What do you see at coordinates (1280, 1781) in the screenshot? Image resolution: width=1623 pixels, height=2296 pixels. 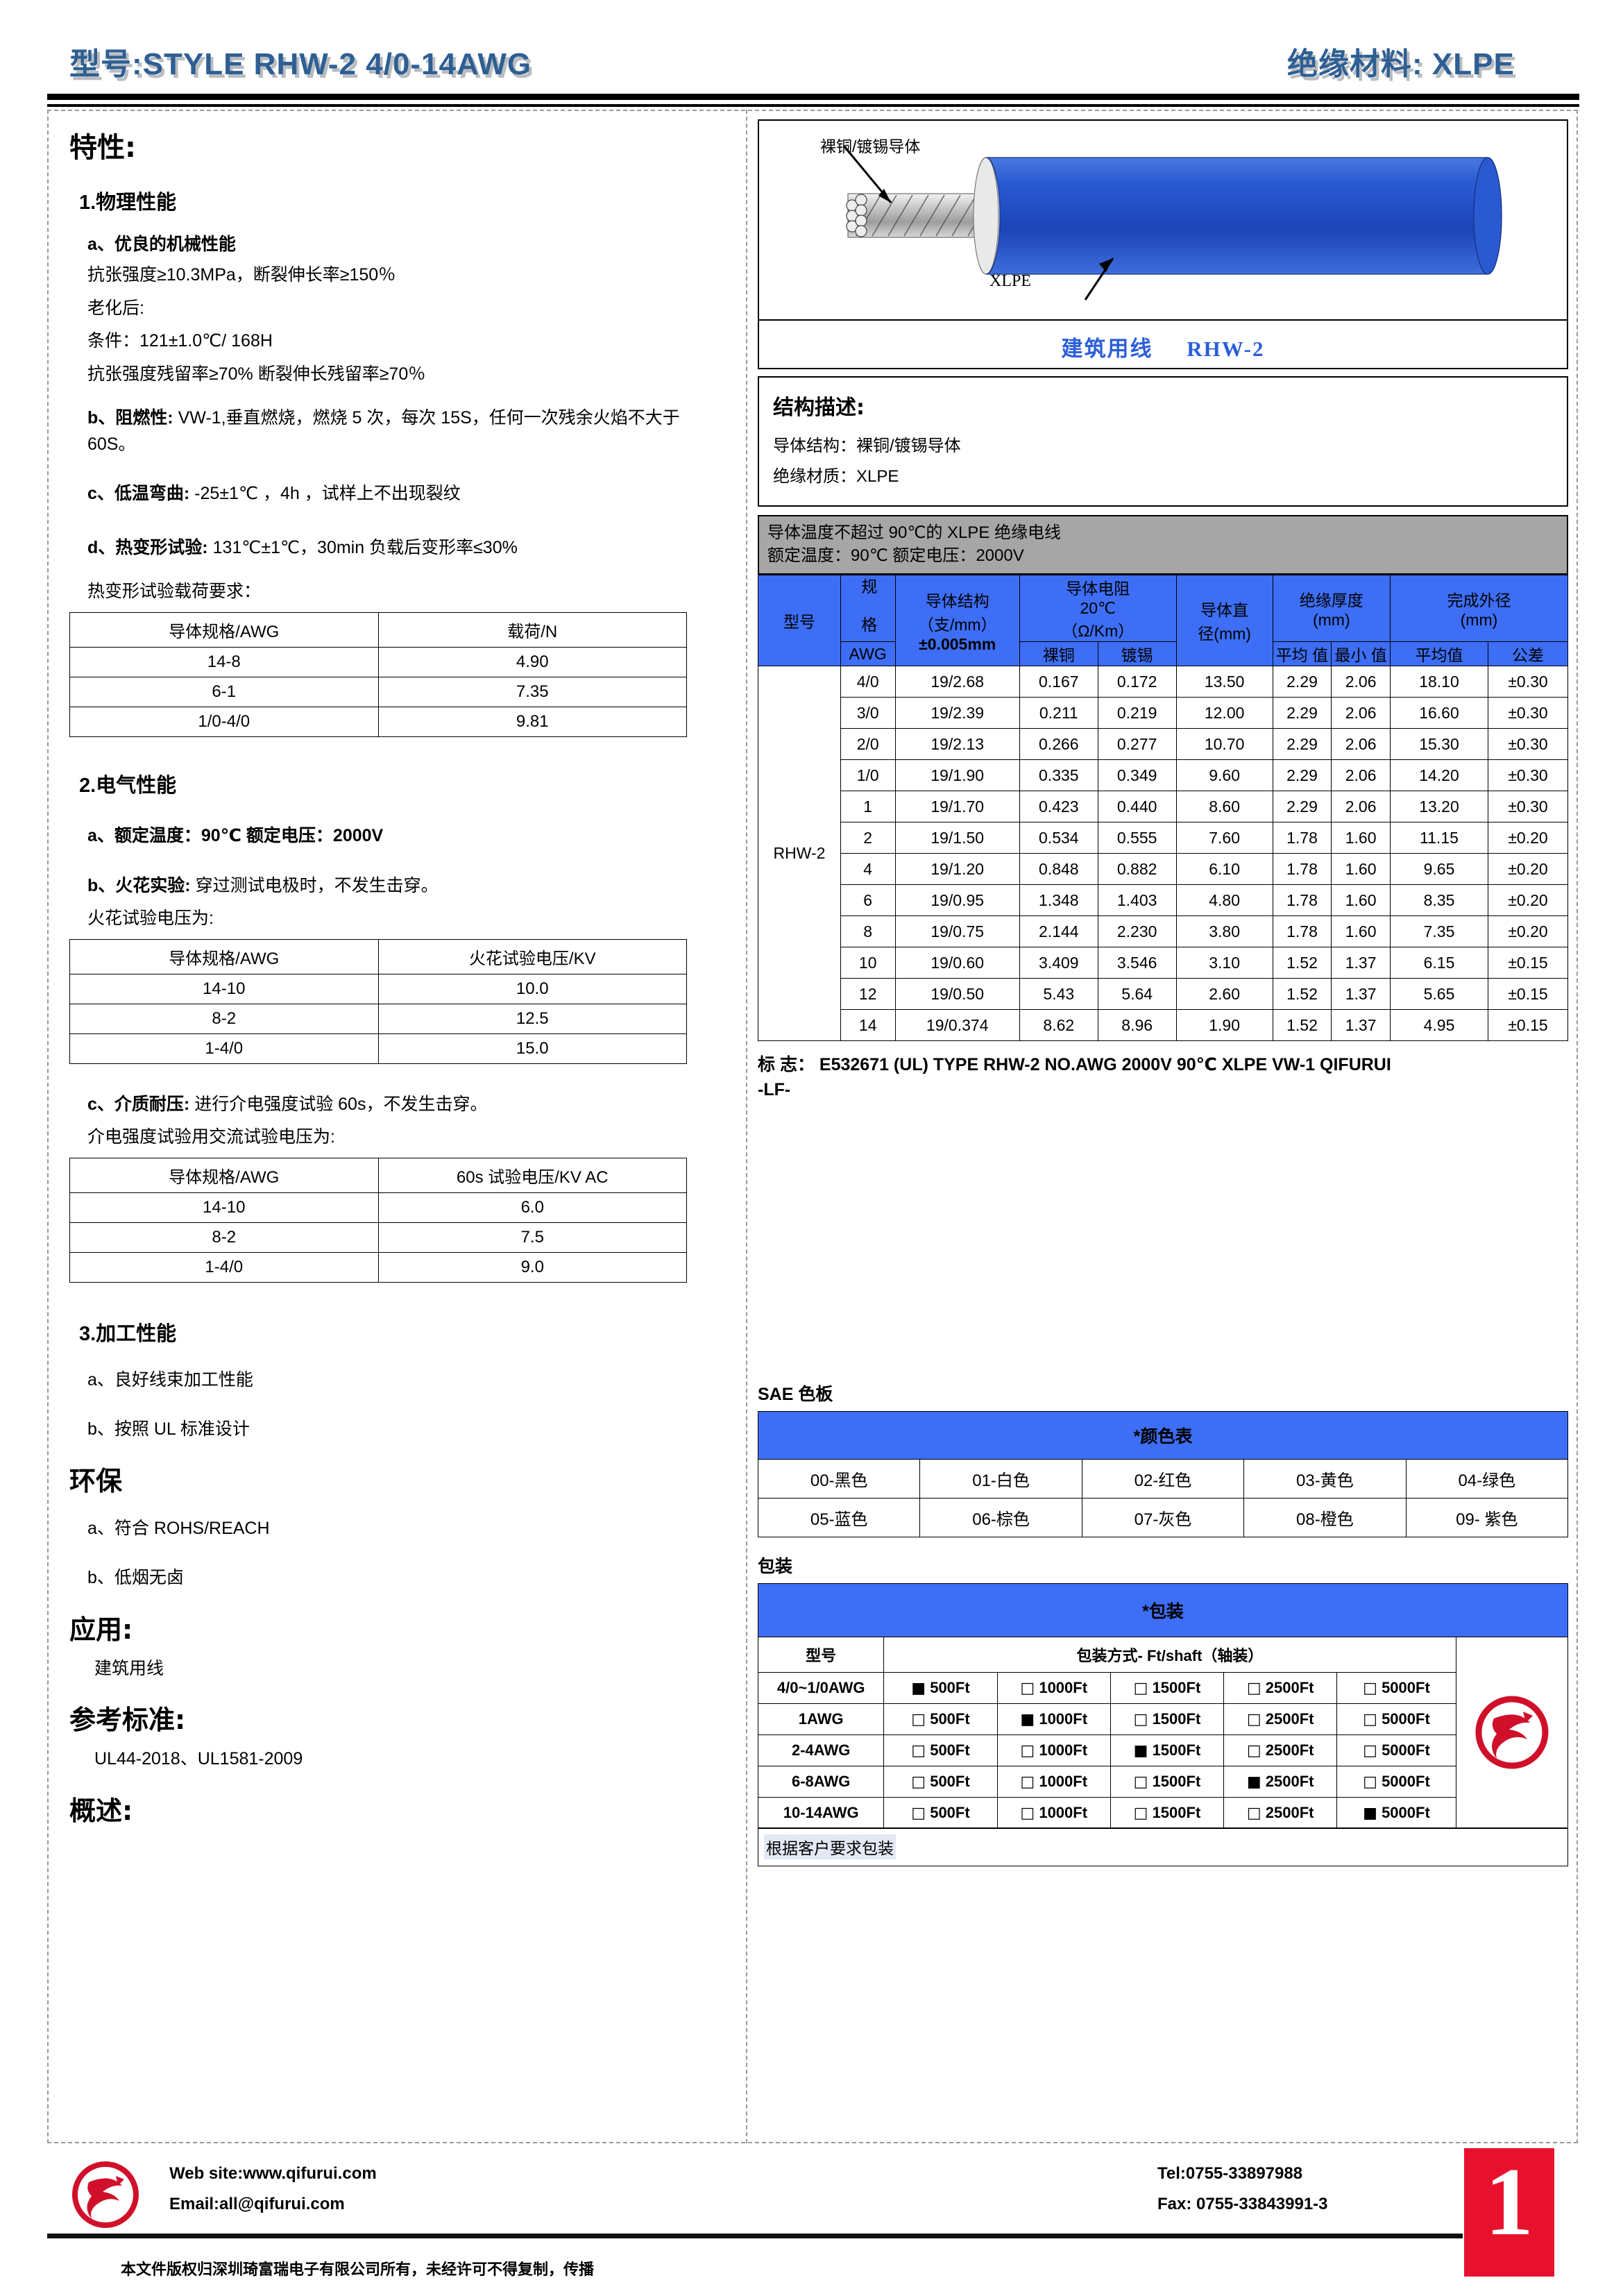 I see `packaging-option-r3c3: ■ 2500Ft` at bounding box center [1280, 1781].